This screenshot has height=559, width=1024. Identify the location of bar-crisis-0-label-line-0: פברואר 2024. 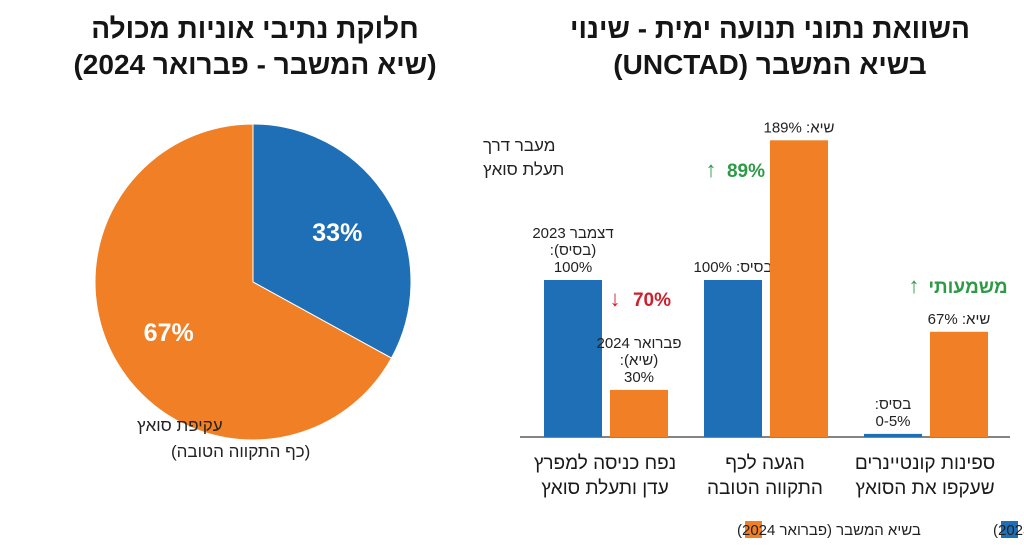
(638, 343).